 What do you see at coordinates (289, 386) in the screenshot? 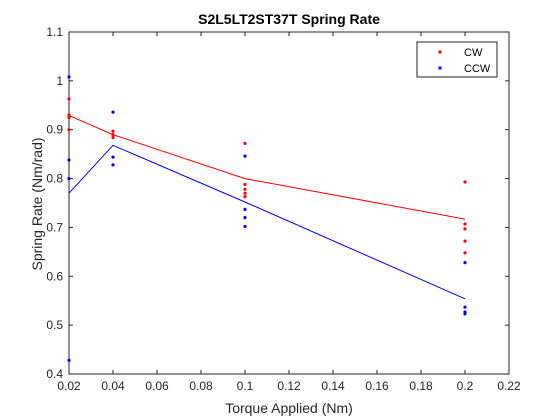
I see `x-tick-label: 0.12` at bounding box center [289, 386].